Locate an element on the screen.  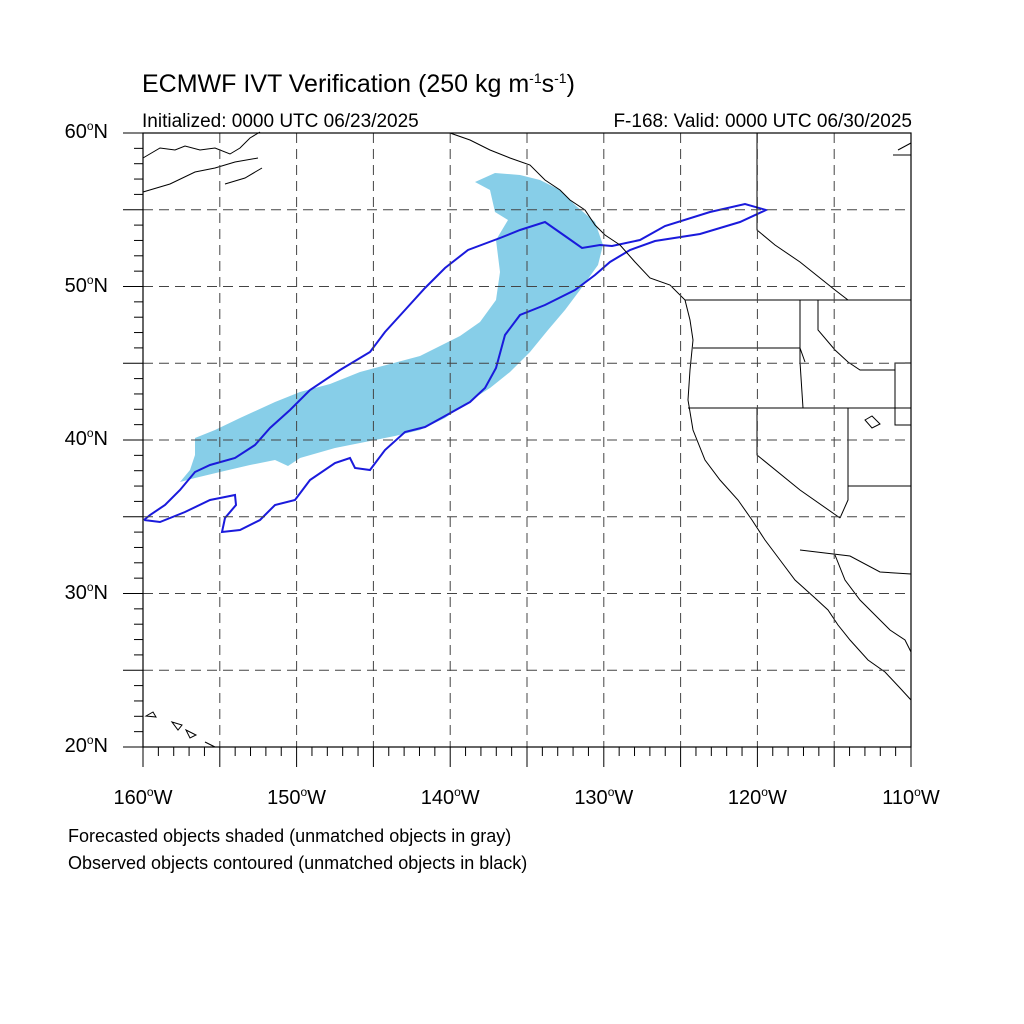
initialized-time: Initialized: 0000 UTC 06/23/2025 is located at coordinates (280, 121).